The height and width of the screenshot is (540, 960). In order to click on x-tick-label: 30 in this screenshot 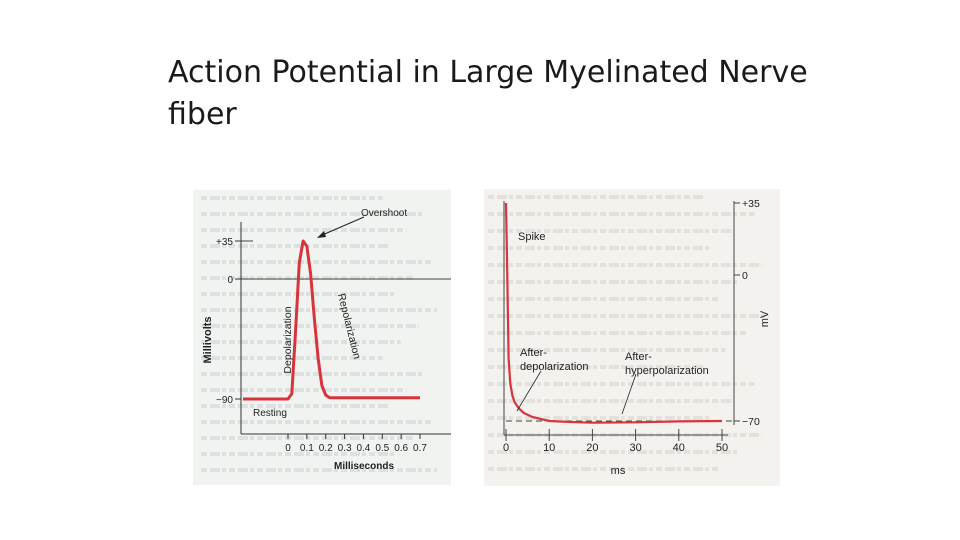, I will do `click(635, 448)`.